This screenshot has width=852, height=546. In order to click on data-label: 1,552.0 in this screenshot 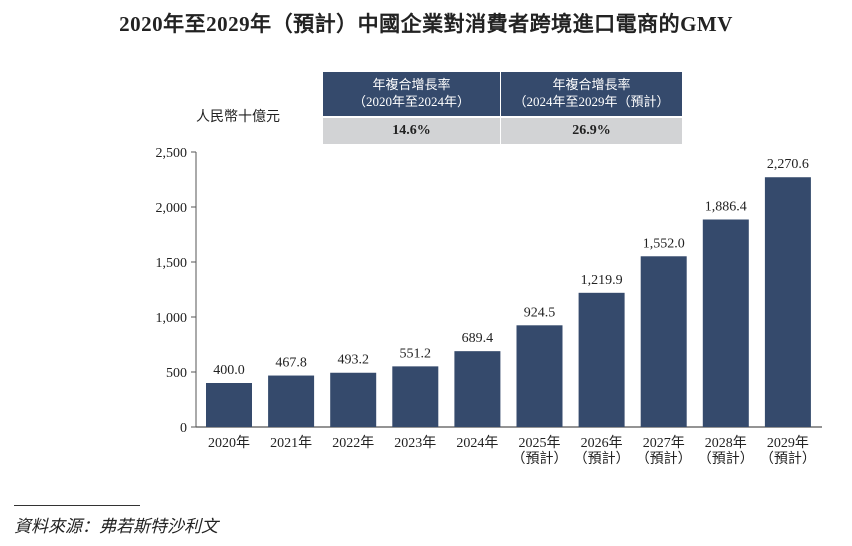, I will do `click(664, 243)`.